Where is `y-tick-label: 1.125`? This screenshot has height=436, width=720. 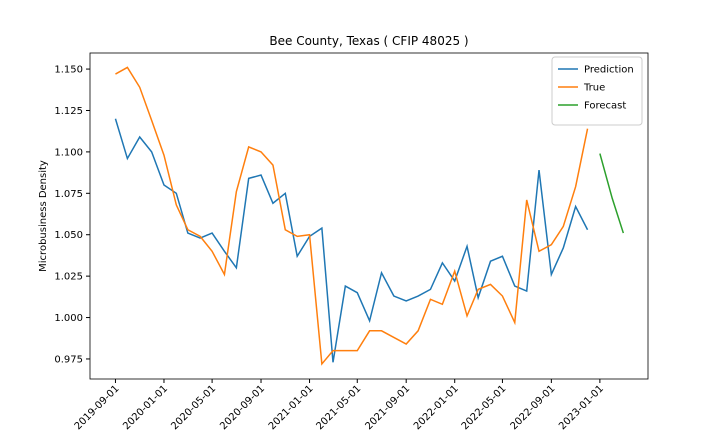 y-tick-label: 1.125 is located at coordinates (68, 111).